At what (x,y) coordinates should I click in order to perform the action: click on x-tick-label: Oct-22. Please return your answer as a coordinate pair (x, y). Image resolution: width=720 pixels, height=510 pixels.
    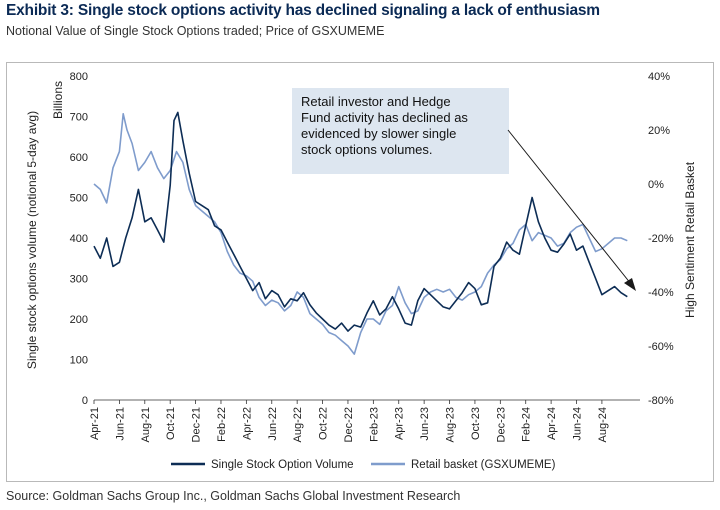
    Looking at the image, I should click on (324, 423).